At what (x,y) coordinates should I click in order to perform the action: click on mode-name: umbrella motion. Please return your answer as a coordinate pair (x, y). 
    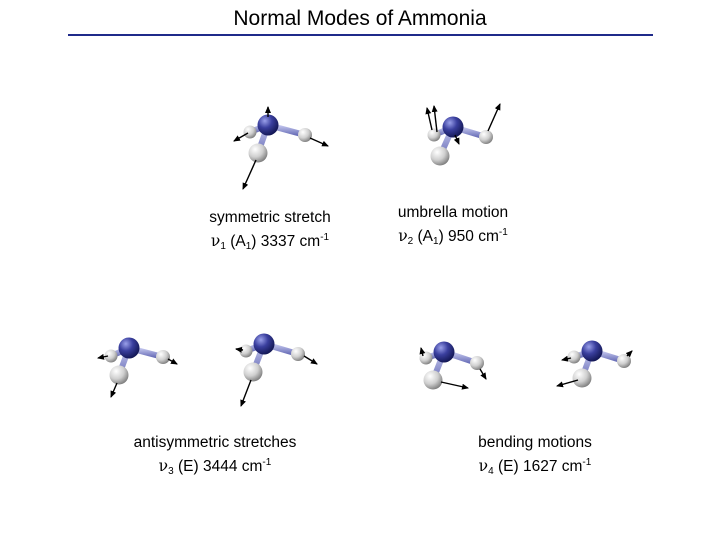
    Looking at the image, I should click on (453, 212).